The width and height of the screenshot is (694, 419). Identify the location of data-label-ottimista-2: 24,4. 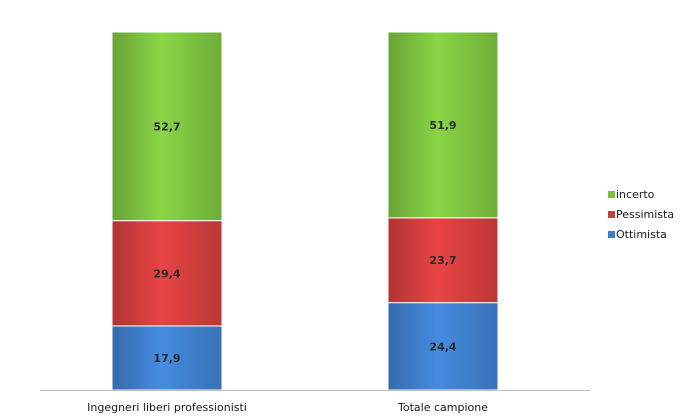
(442, 346).